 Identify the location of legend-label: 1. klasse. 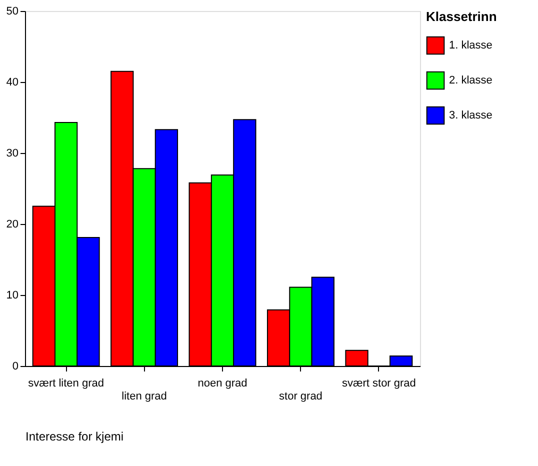
(470, 46).